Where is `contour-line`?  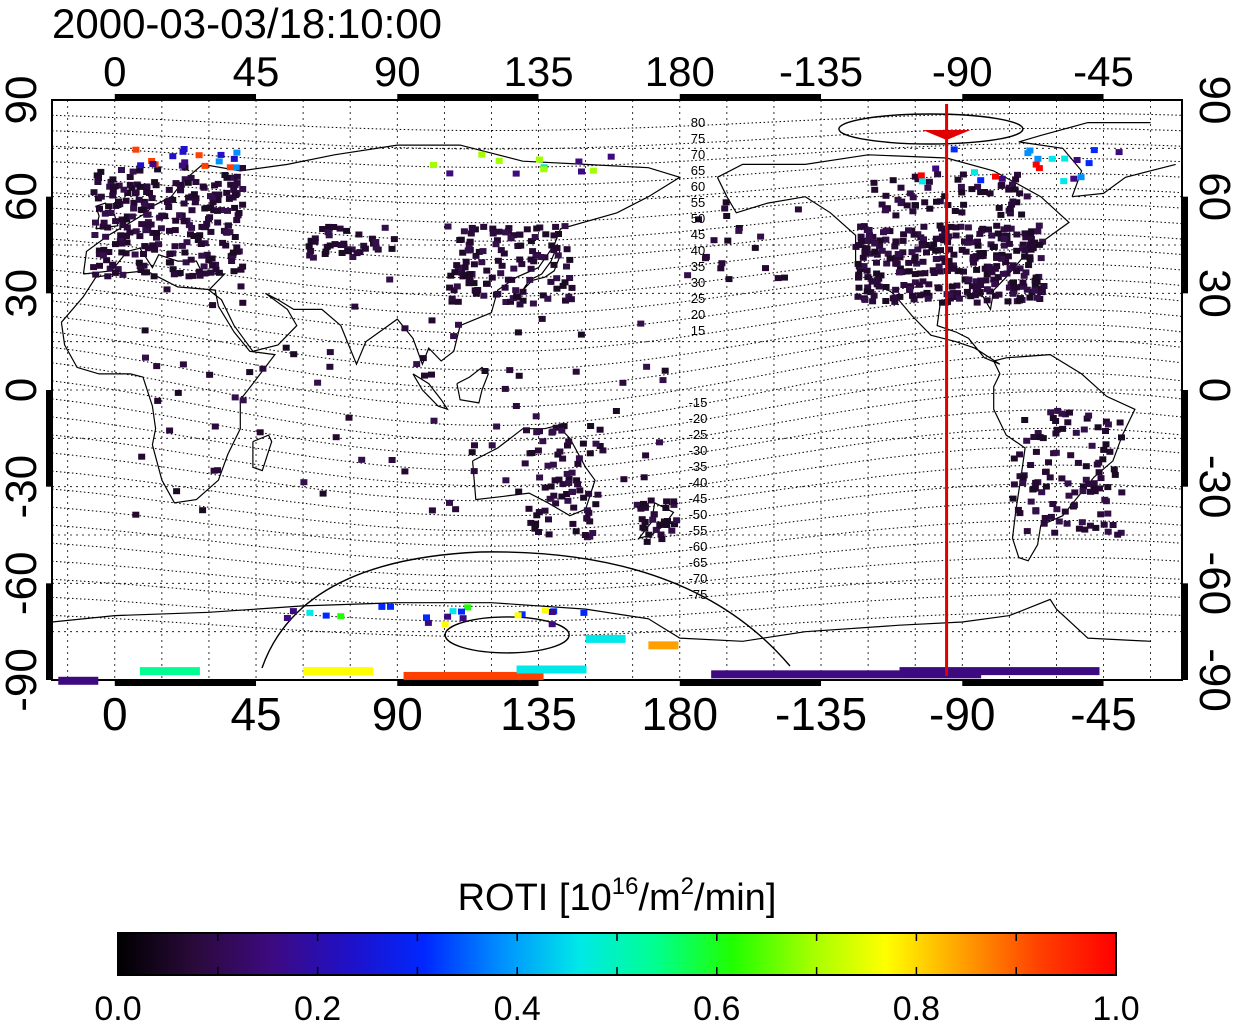
contour-line is located at coordinates (617, 206).